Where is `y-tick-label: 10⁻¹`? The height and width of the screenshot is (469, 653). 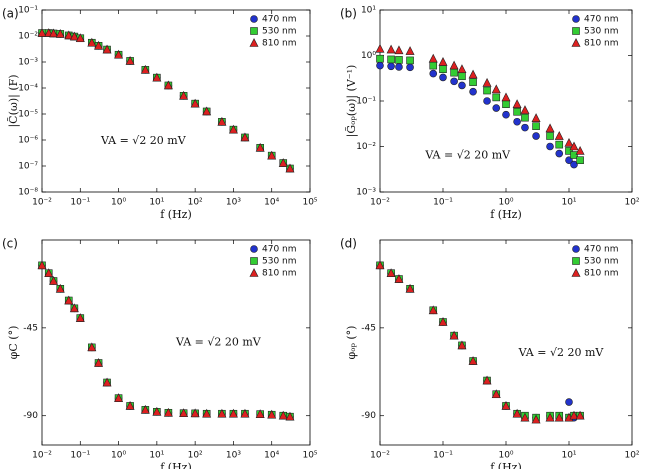 y-tick-label: 10⁻¹ is located at coordinates (366, 102).